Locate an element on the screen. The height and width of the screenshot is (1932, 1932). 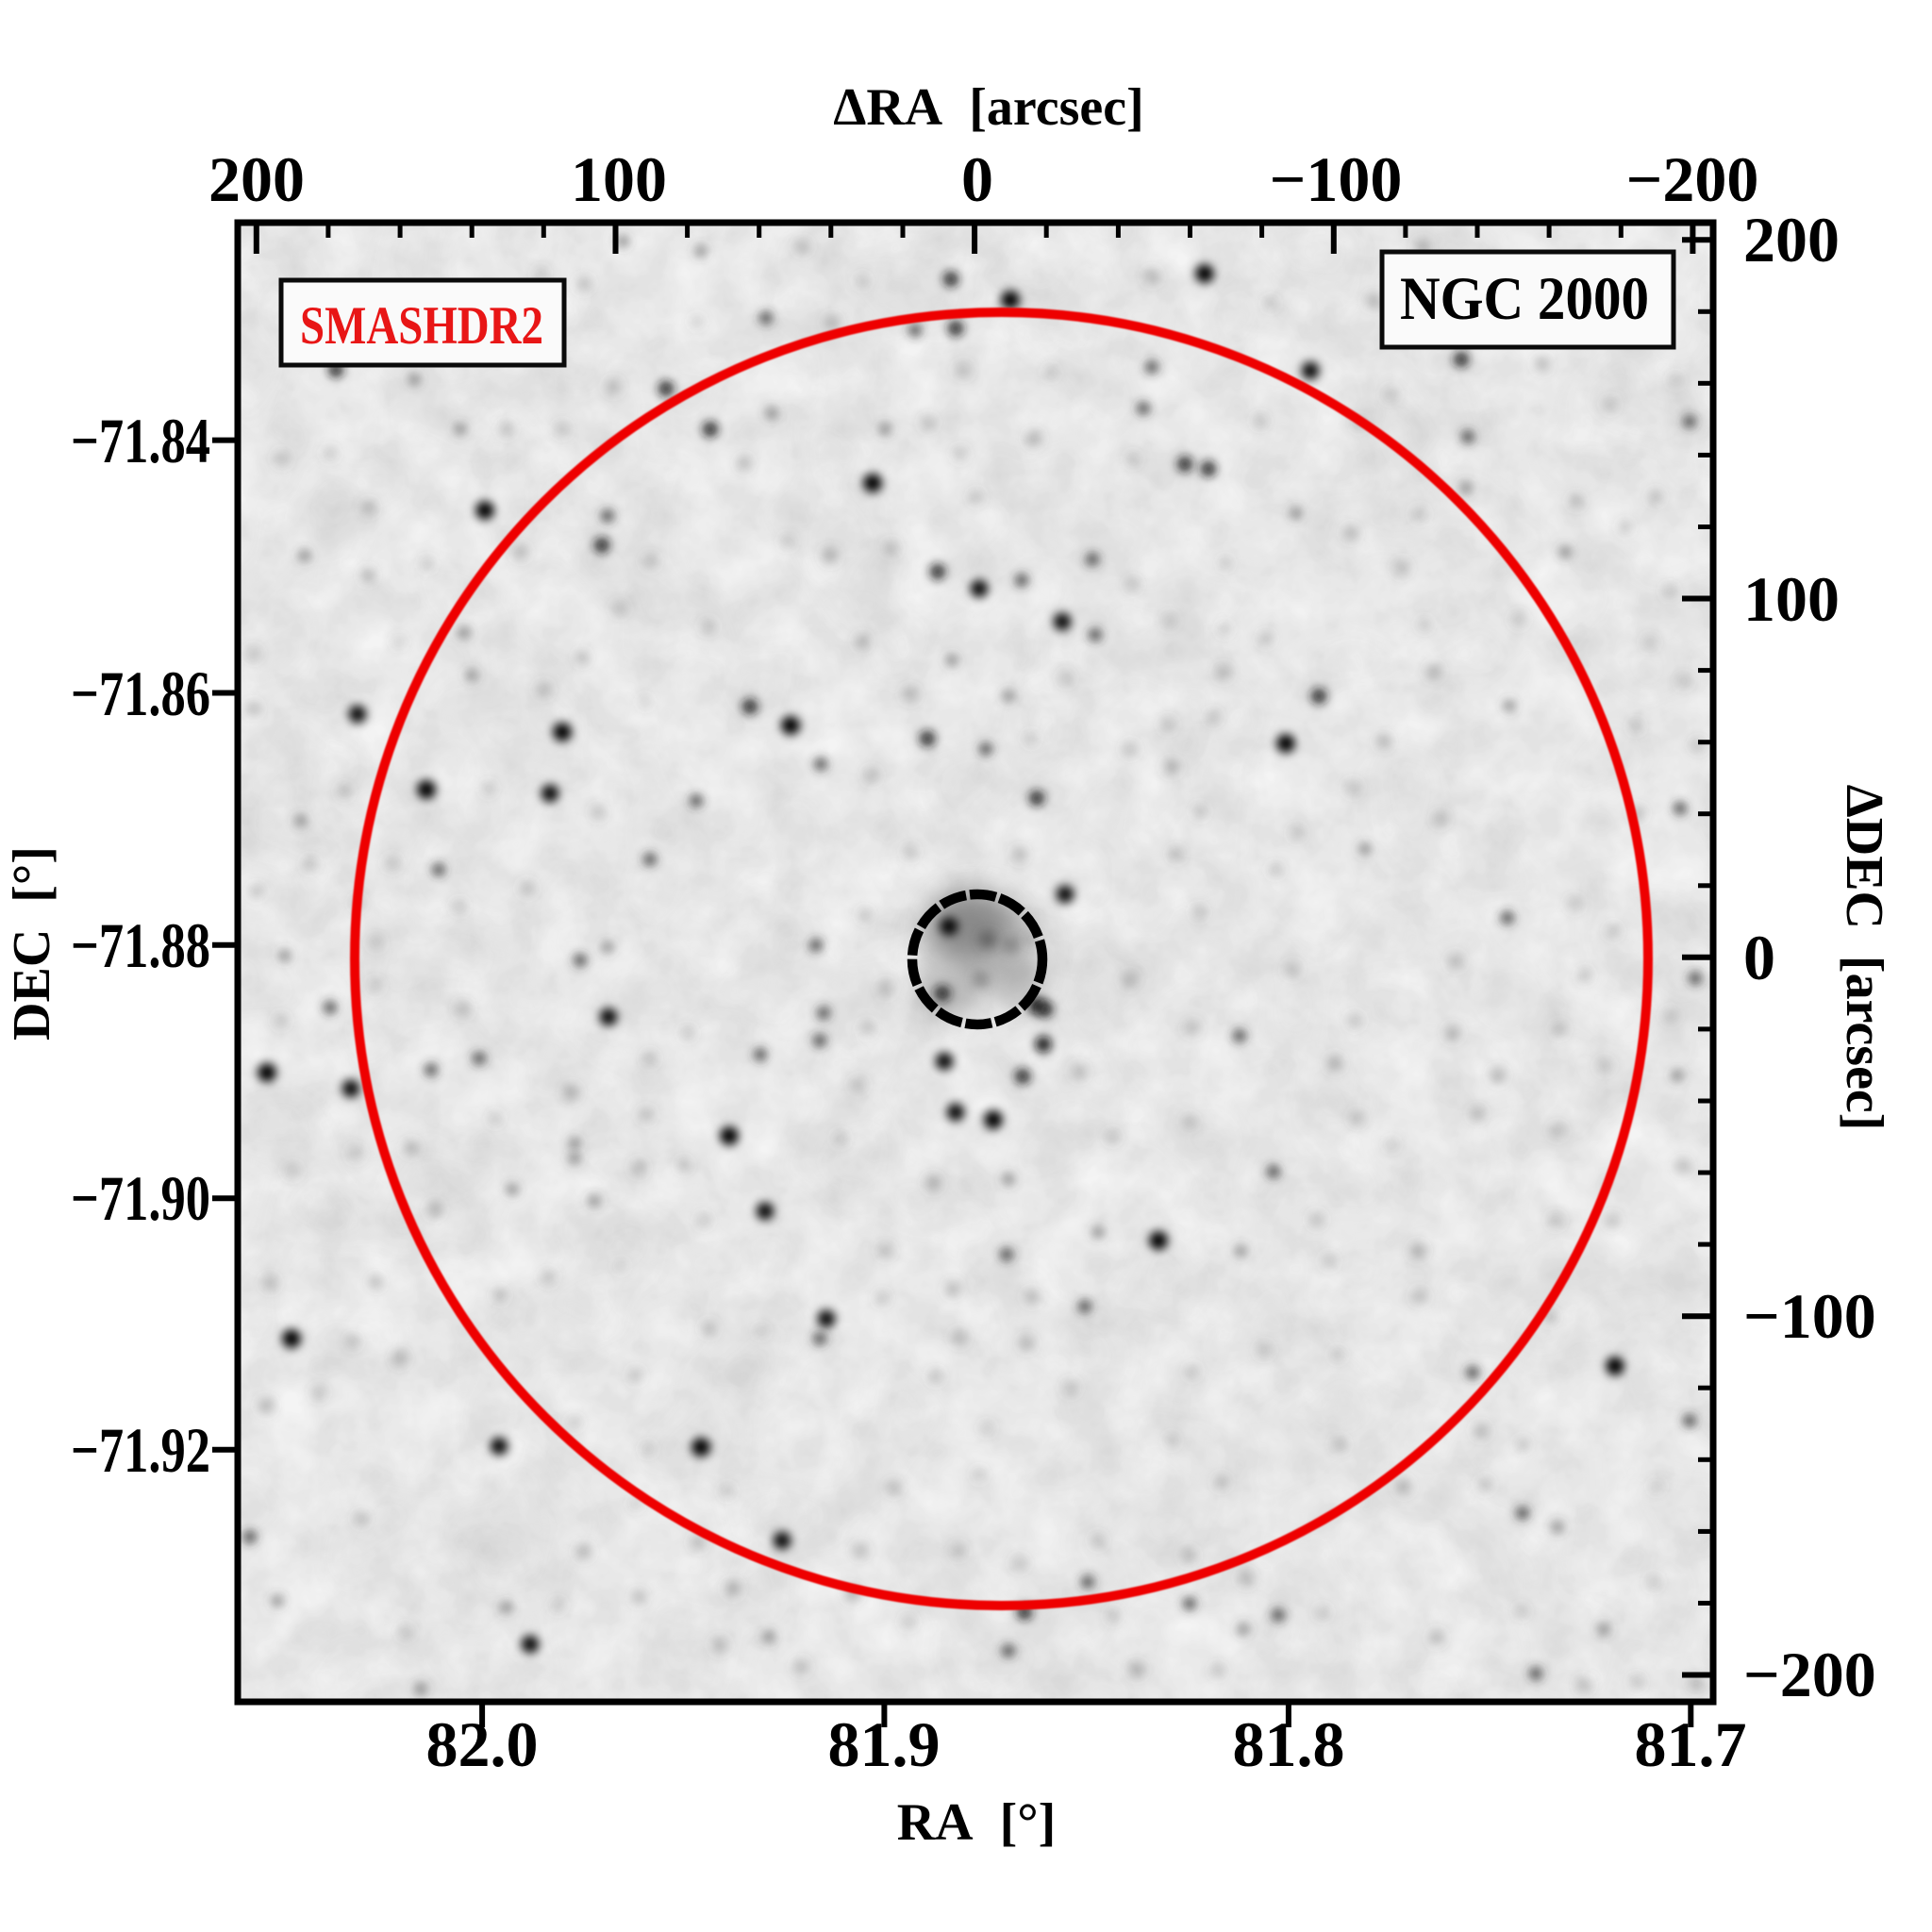
svg-text: NGC 2000 is located at coordinates (1525, 299).